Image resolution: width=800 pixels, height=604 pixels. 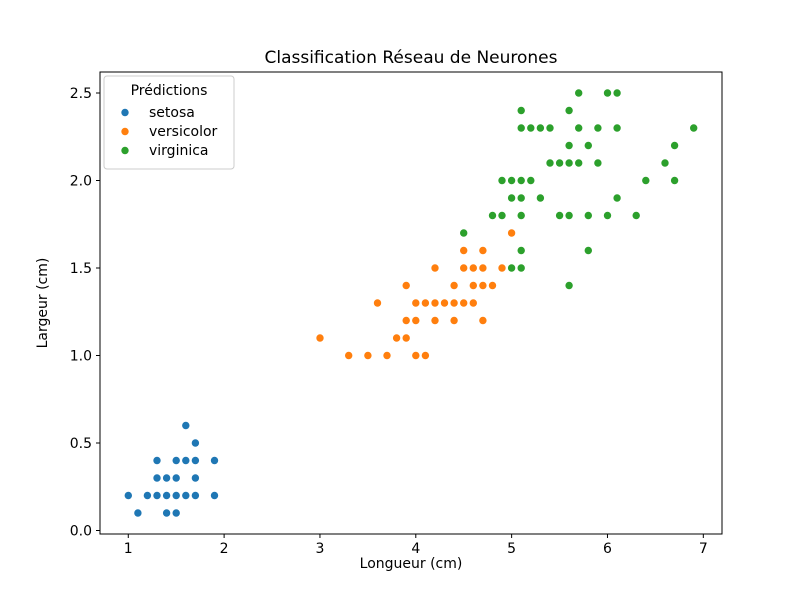 I want to click on y-tick-label: 1.5, so click(x=81, y=269).